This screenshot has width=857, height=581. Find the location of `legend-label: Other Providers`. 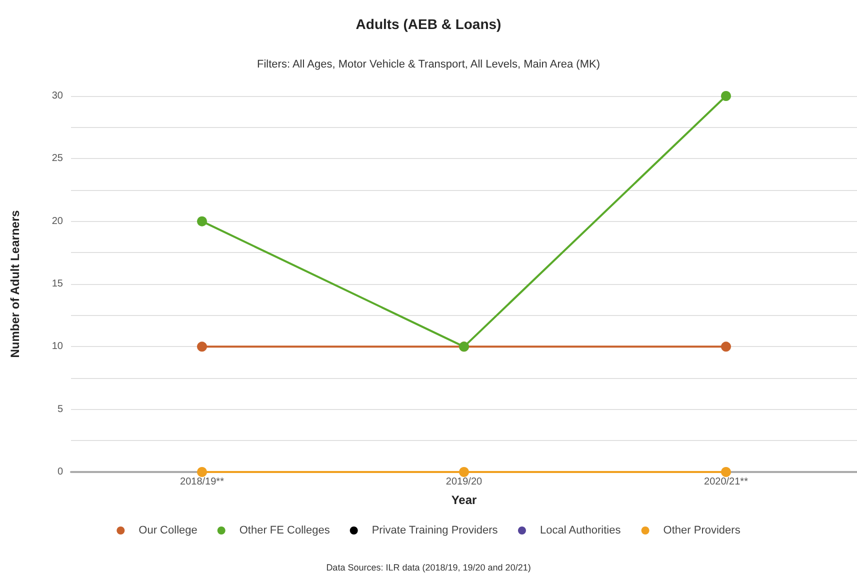

legend-label: Other Providers is located at coordinates (702, 530).